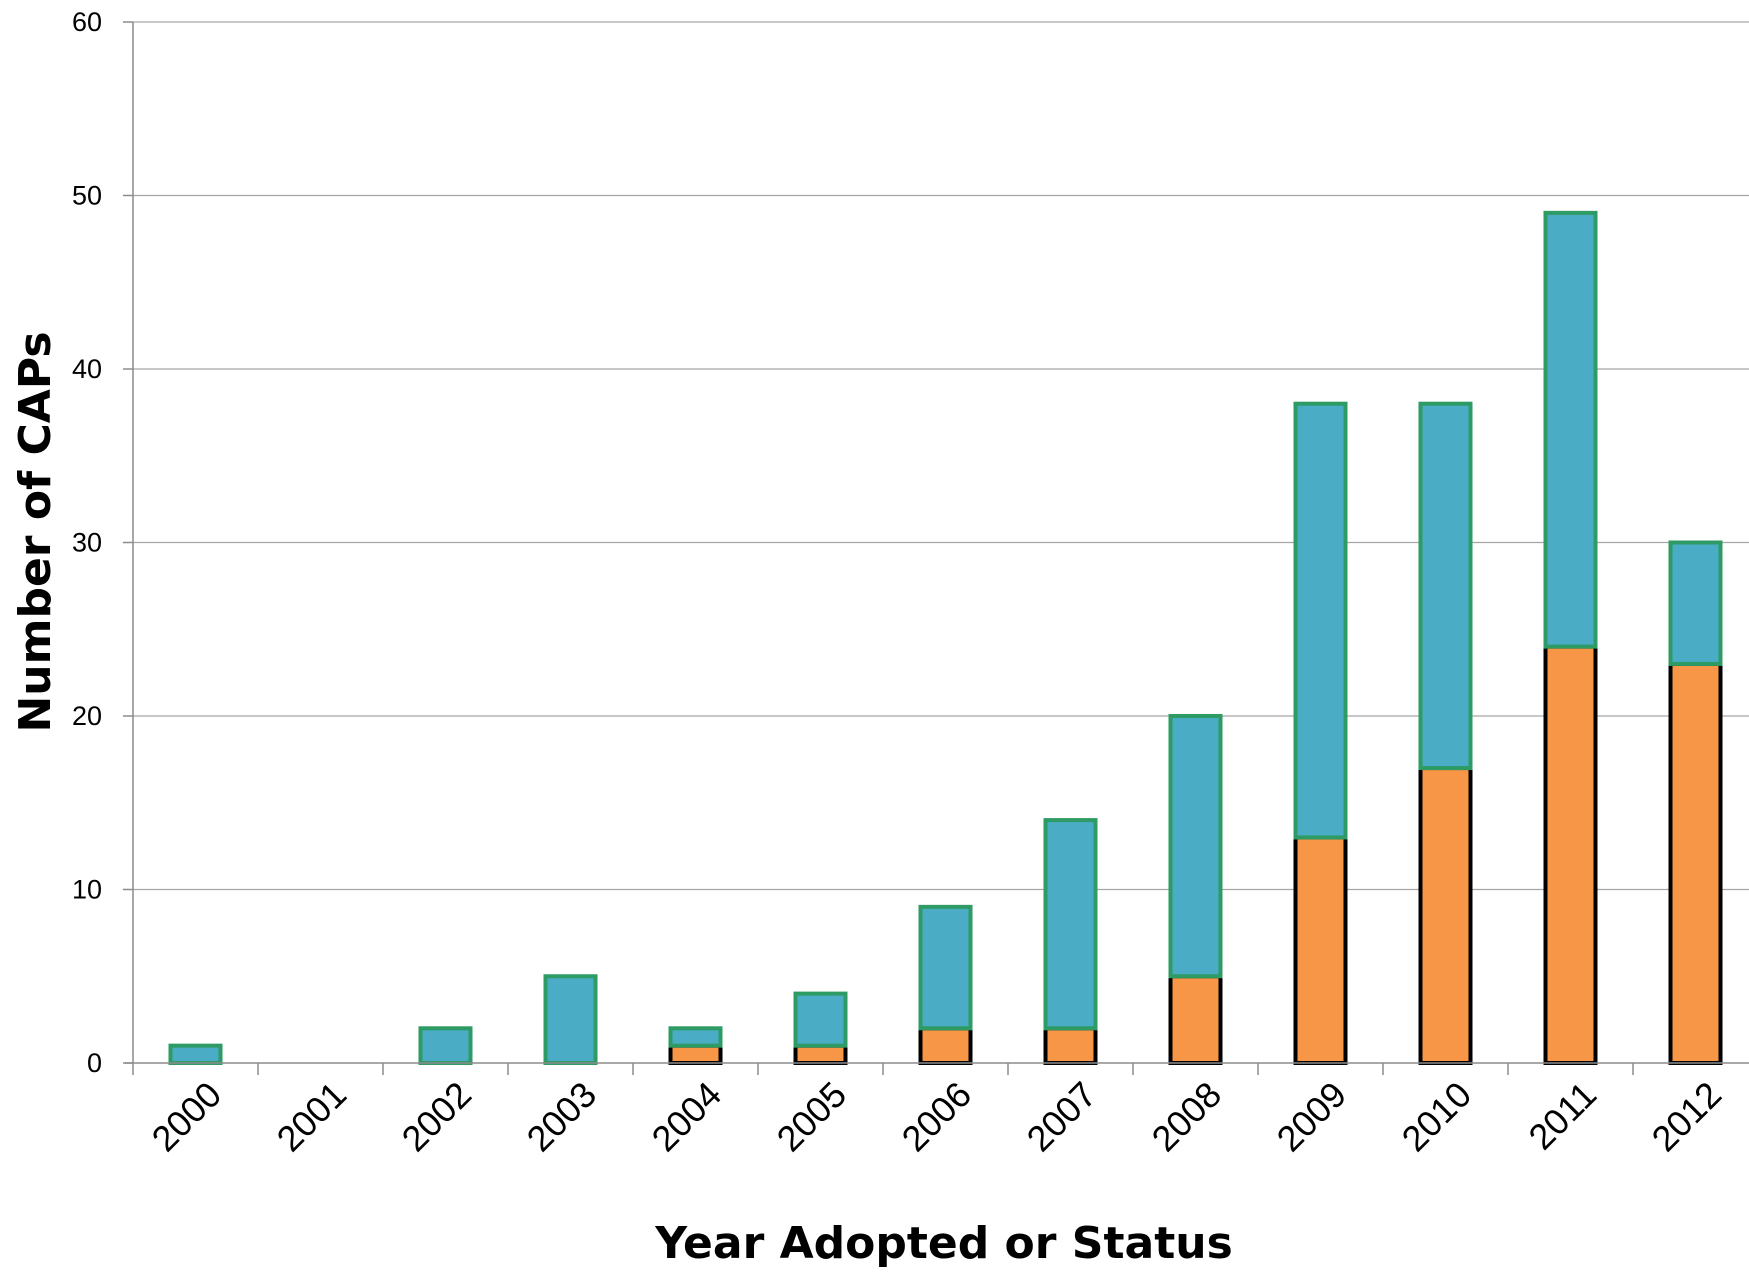 Image resolution: width=1749 pixels, height=1276 pixels. I want to click on y-tick-label: 60, so click(87, 22).